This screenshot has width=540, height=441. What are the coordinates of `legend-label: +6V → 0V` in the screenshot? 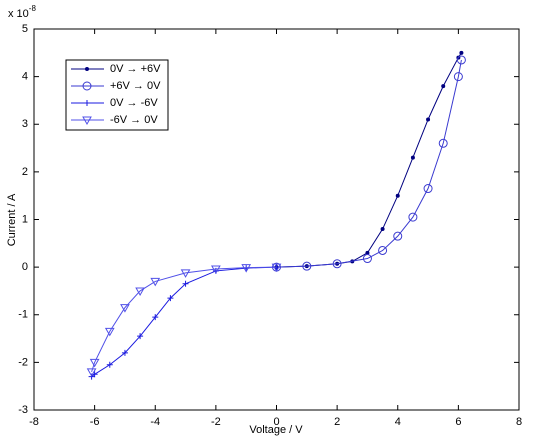 It's located at (135, 86).